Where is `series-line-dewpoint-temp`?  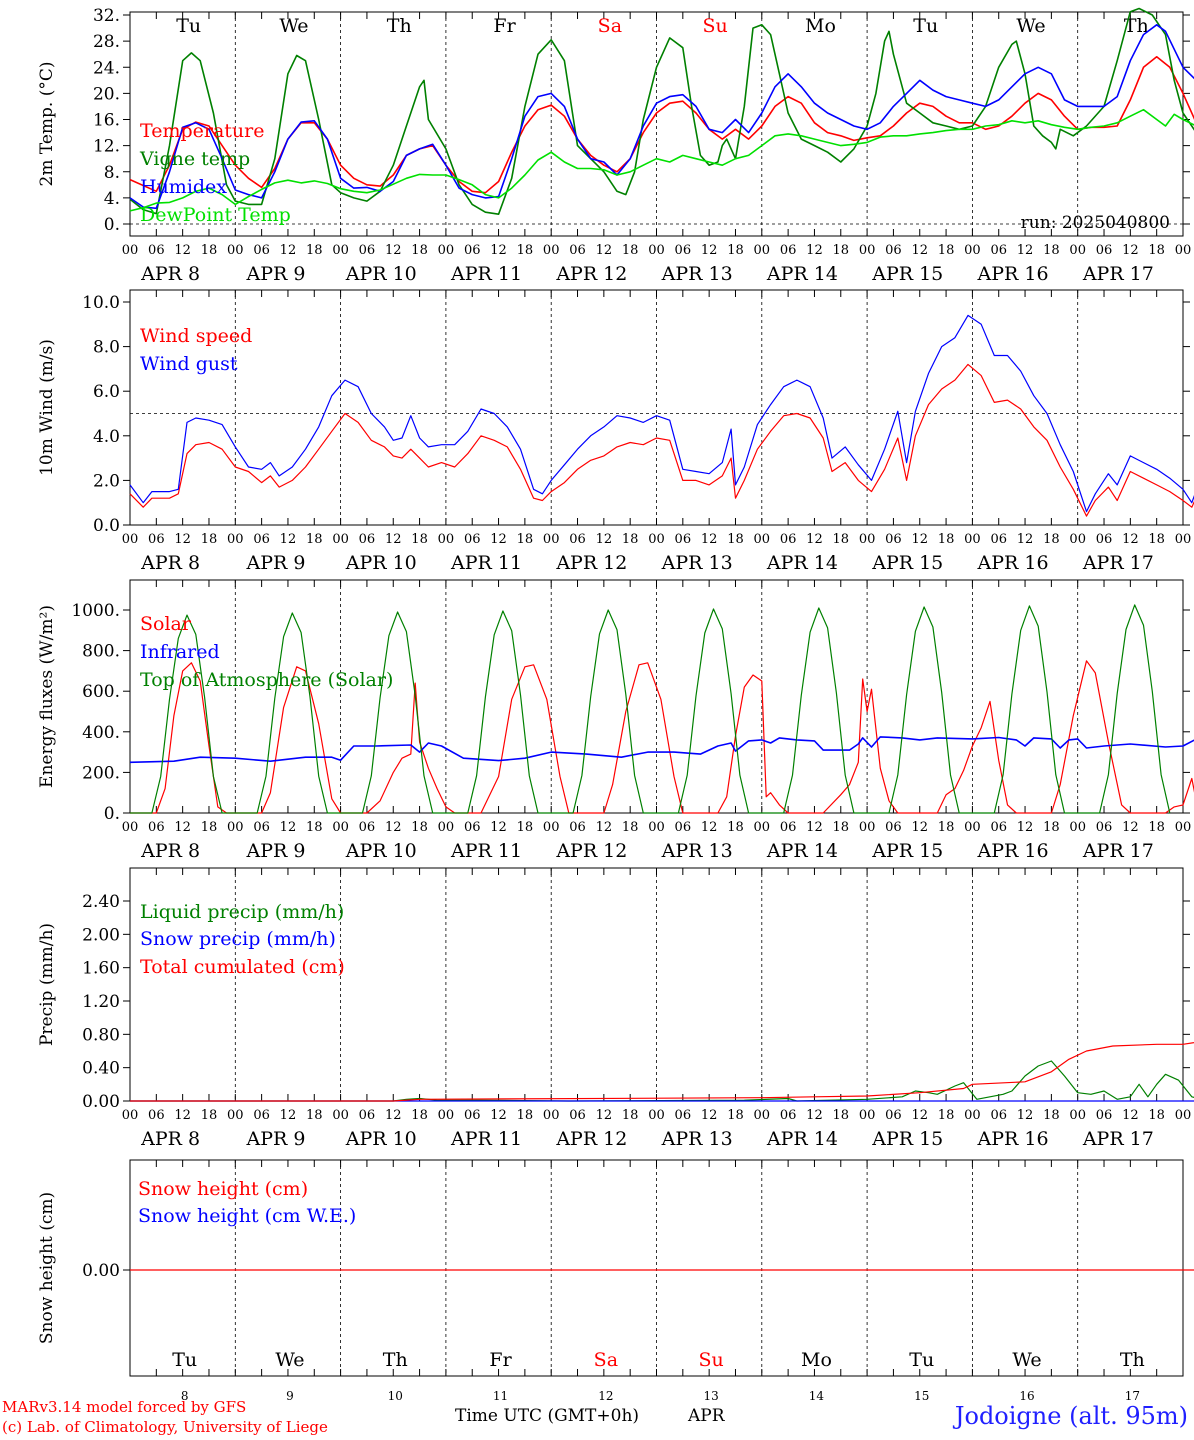
series-line-dewpoint-temp is located at coordinates (661, 160).